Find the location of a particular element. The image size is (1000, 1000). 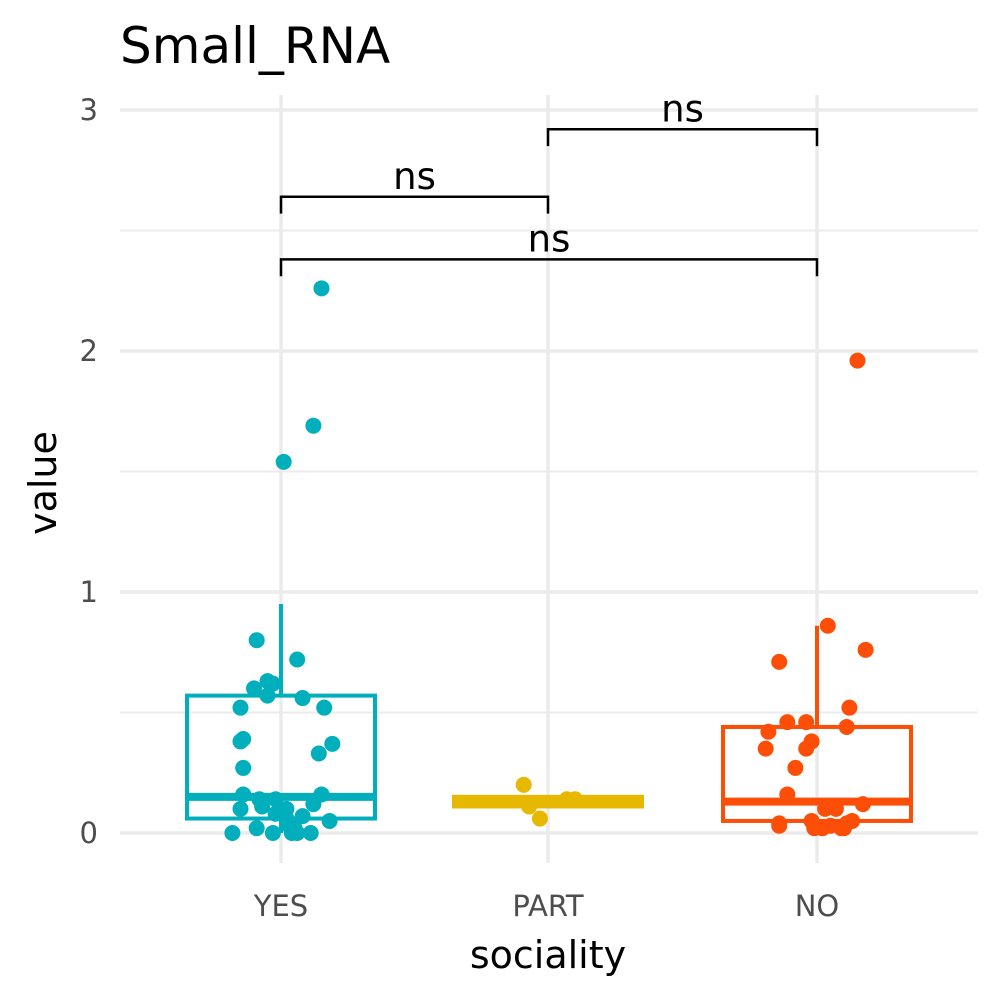

x-tick-labels: YES PART NO is located at coordinates (546, 906).